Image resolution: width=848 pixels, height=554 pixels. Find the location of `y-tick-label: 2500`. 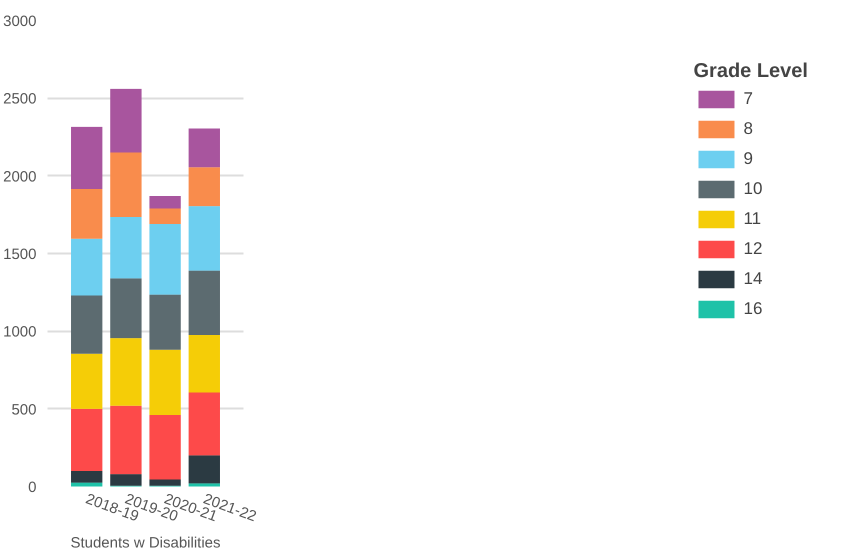

y-tick-label: 2500 is located at coordinates (20, 99).